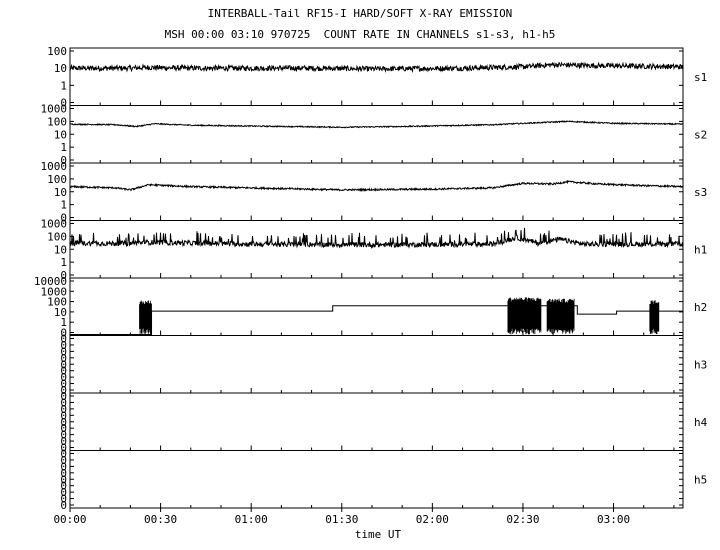 This screenshot has height=550, width=720. Describe the element at coordinates (50, 281) in the screenshot. I see `y-tick-label: 10000` at that location.